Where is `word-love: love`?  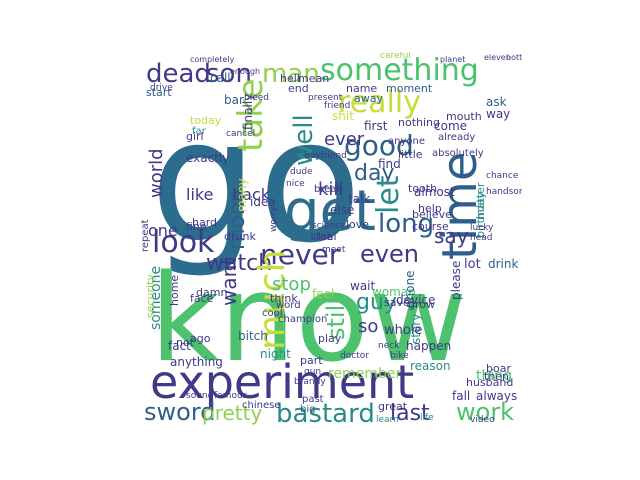 word-love: love is located at coordinates (357, 224).